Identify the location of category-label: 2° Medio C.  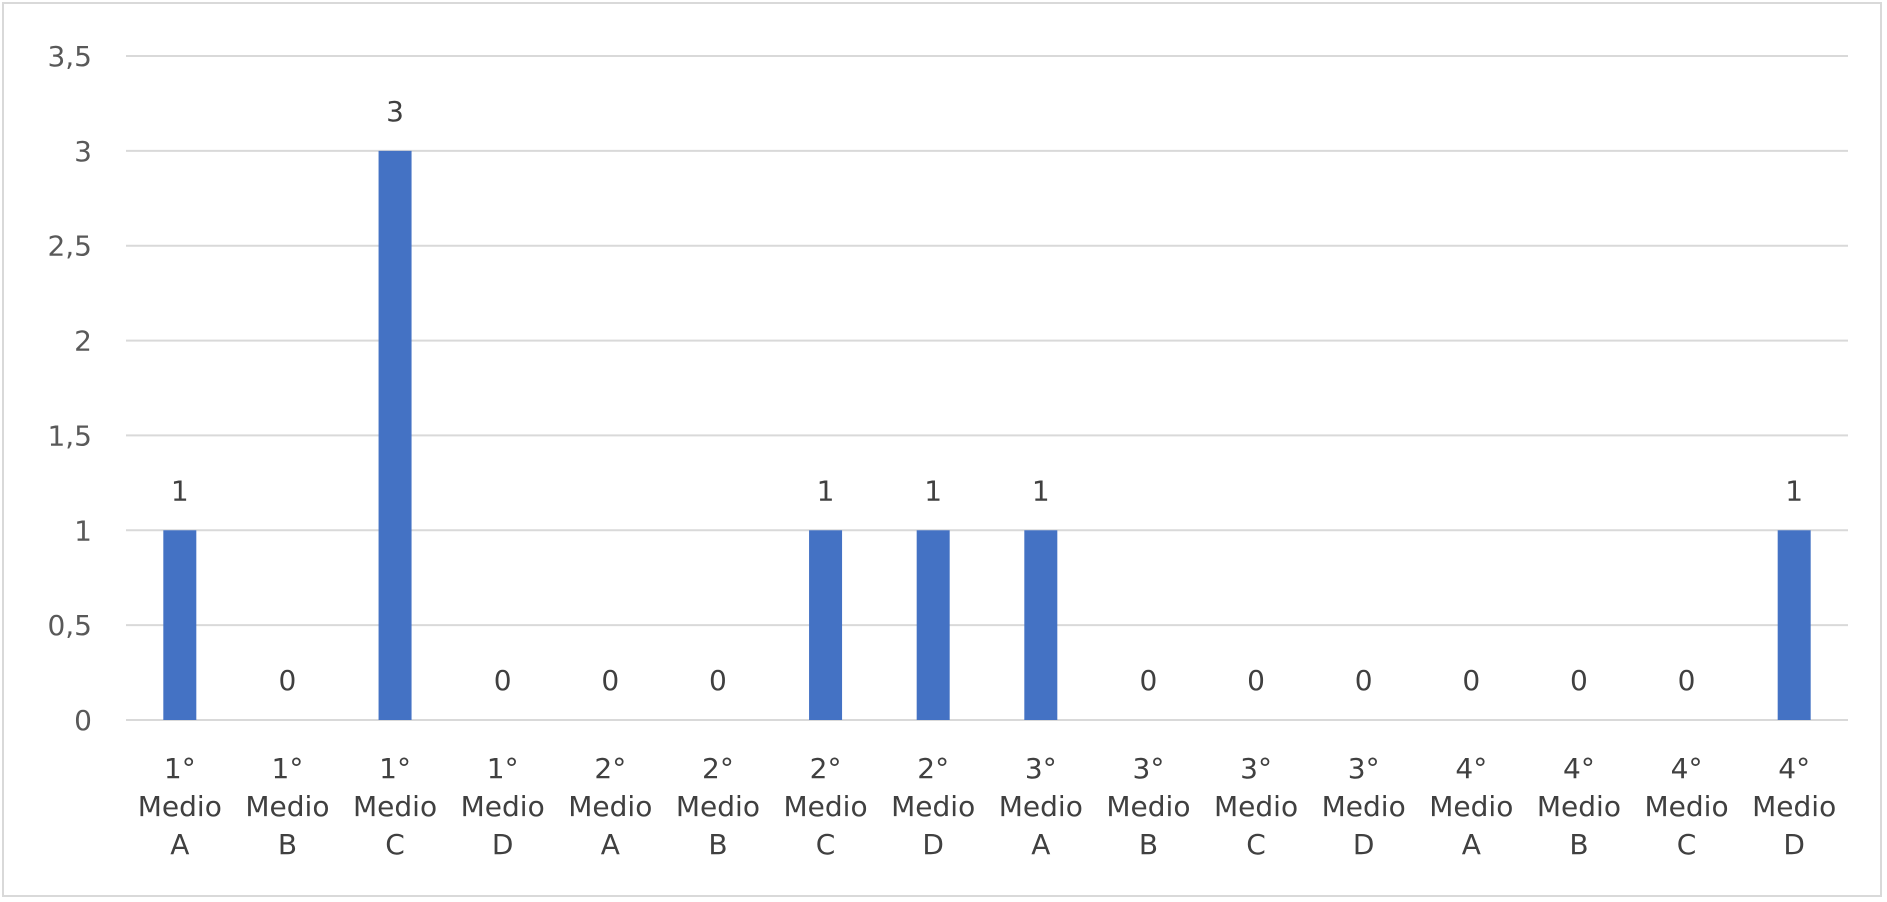
(826, 806).